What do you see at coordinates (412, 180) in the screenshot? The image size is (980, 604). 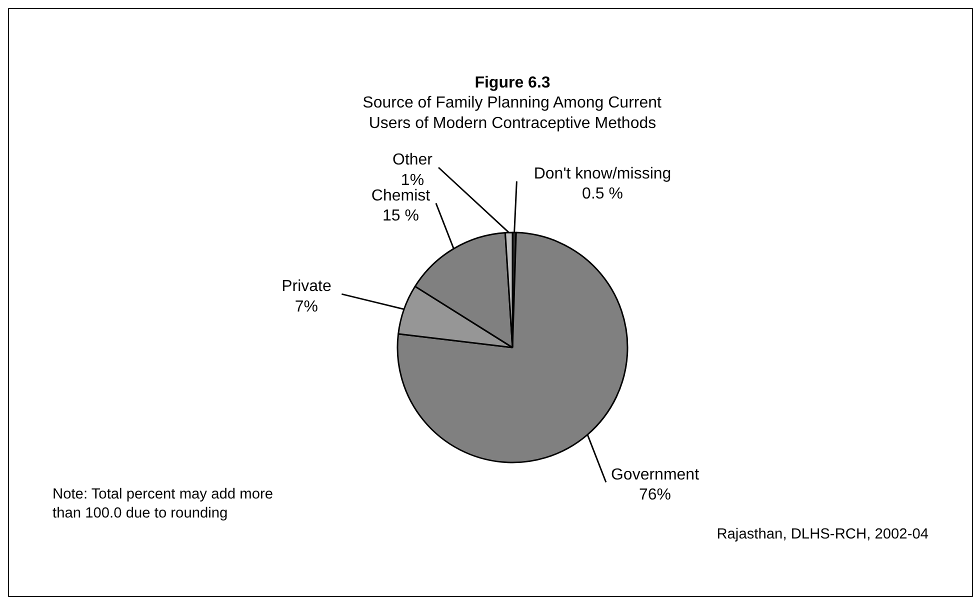 I see `data-label: 1%` at bounding box center [412, 180].